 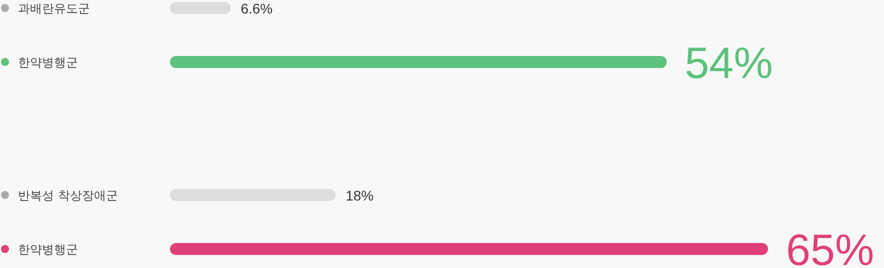 What do you see at coordinates (728, 63) in the screenshot?
I see `data-label: 54%` at bounding box center [728, 63].